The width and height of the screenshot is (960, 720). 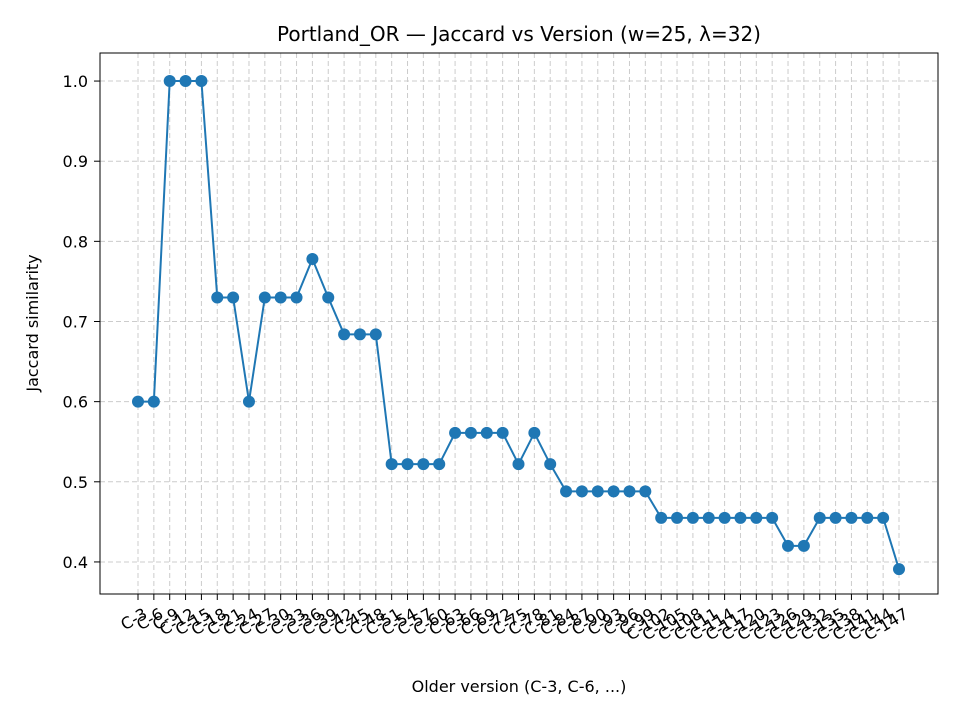 What do you see at coordinates (32, 323) in the screenshot?
I see `y-axis-label: Jaccard similarity` at bounding box center [32, 323].